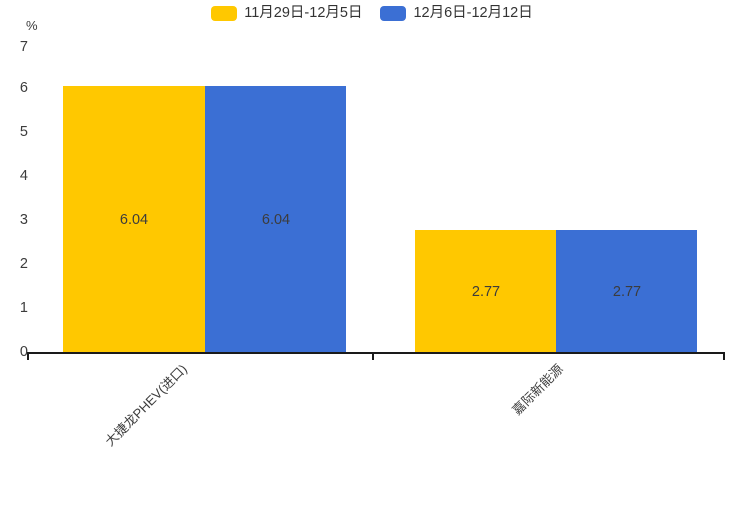  I want to click on y-tick-label-3: 3, so click(23, 220).